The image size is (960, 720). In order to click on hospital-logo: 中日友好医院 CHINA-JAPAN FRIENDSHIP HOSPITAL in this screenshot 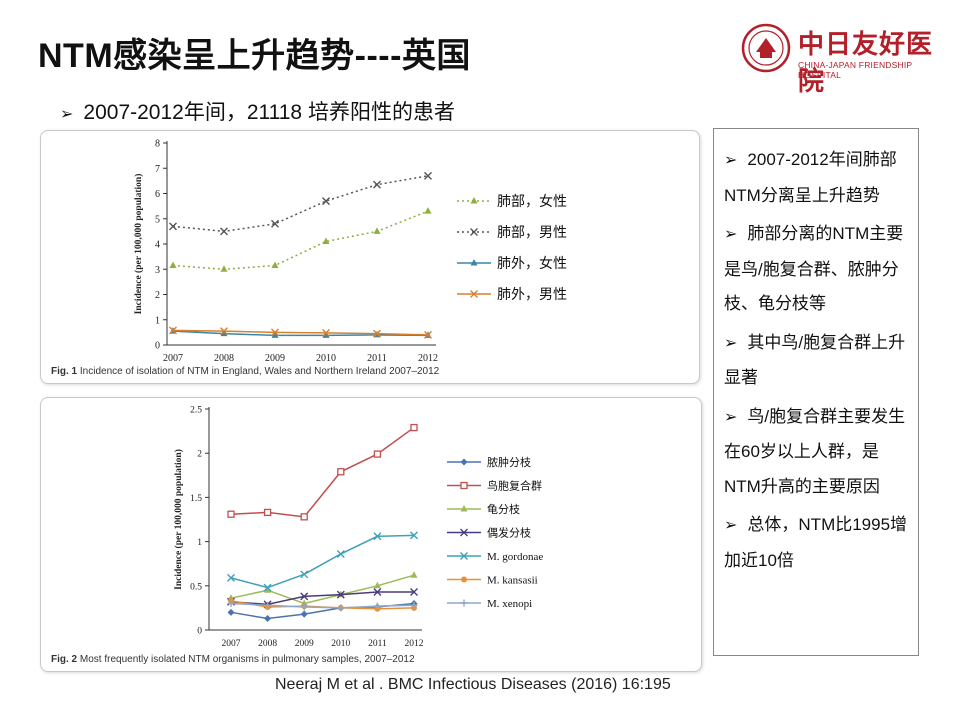, I will do `click(842, 59)`.